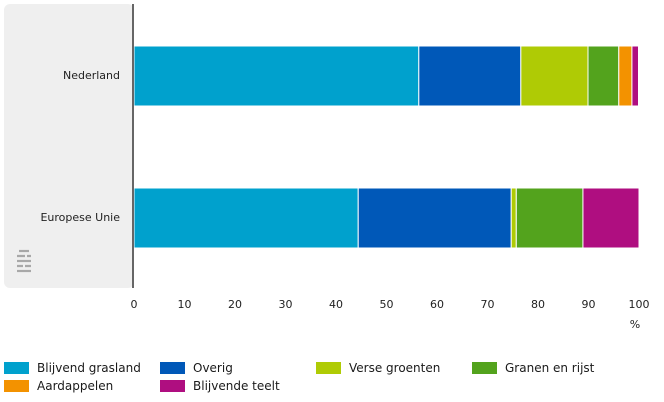 The height and width of the screenshot is (402, 664). Describe the element at coordinates (286, 304) in the screenshot. I see `x-tick-label: 30` at that location.